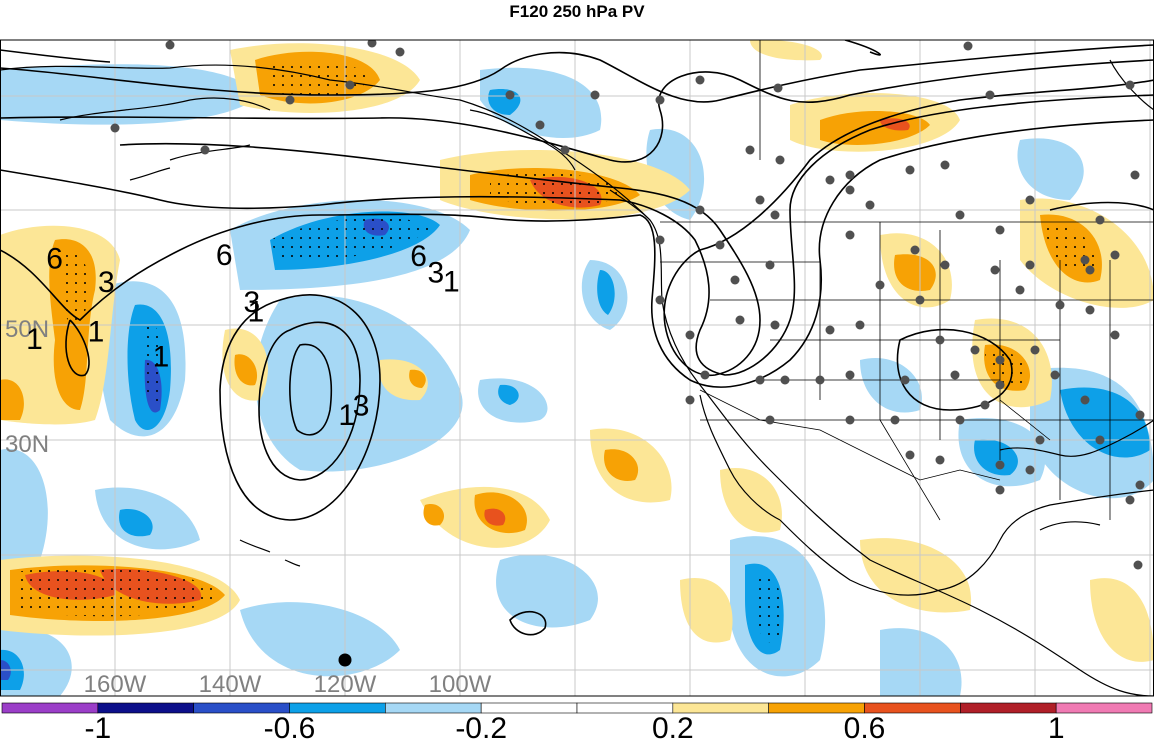 This screenshot has width=1154, height=739. What do you see at coordinates (460, 684) in the screenshot?
I see `longitude-label: 100W` at bounding box center [460, 684].